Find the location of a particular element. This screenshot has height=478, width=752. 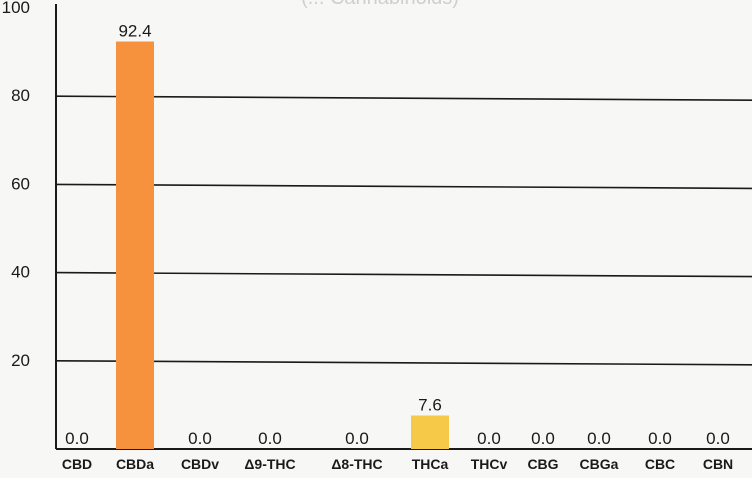

x-tick-label-cbda: CBDa is located at coordinates (135, 464).